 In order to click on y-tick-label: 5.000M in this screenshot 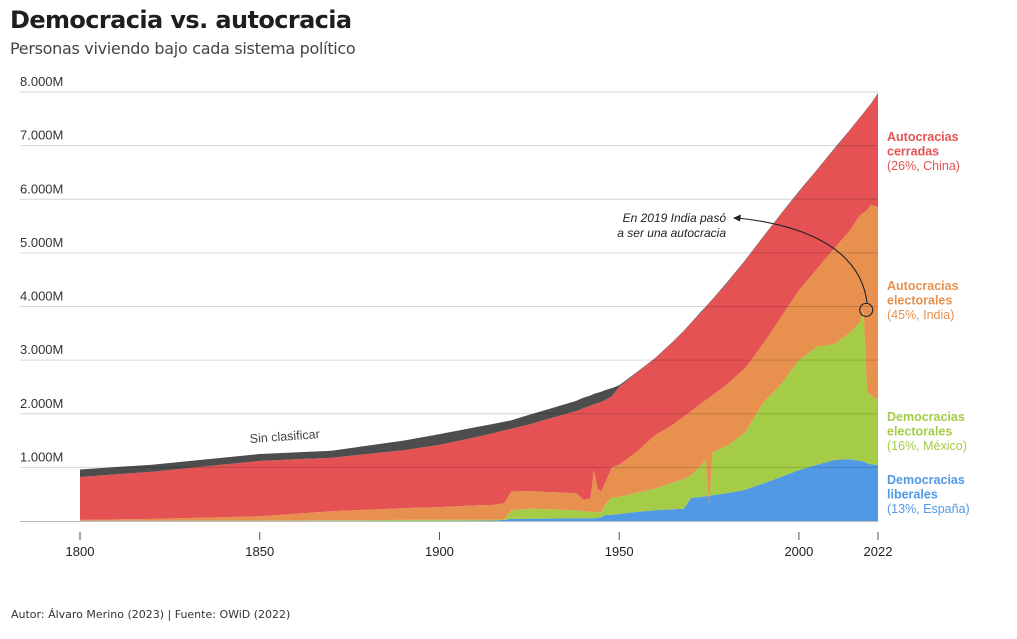, I will do `click(41, 242)`.